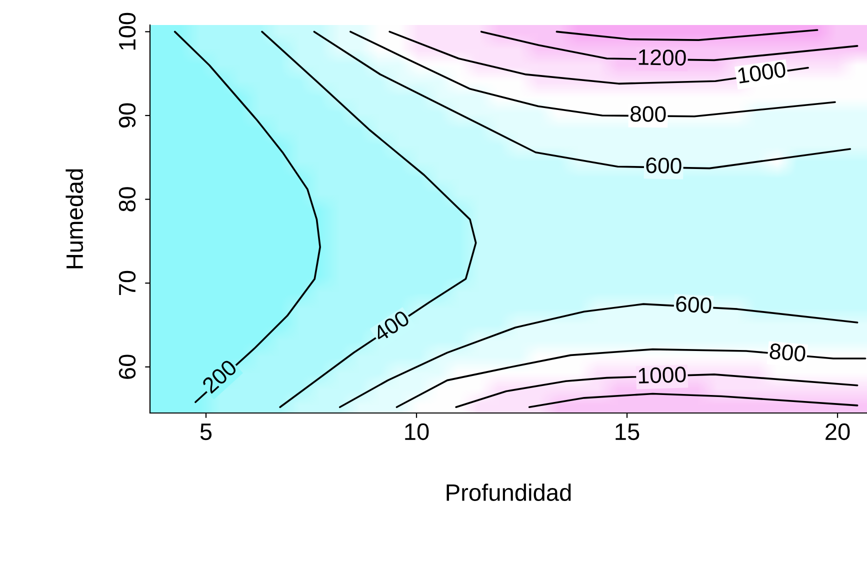  I want to click on x-axis-title: Profundidad, so click(508, 492).